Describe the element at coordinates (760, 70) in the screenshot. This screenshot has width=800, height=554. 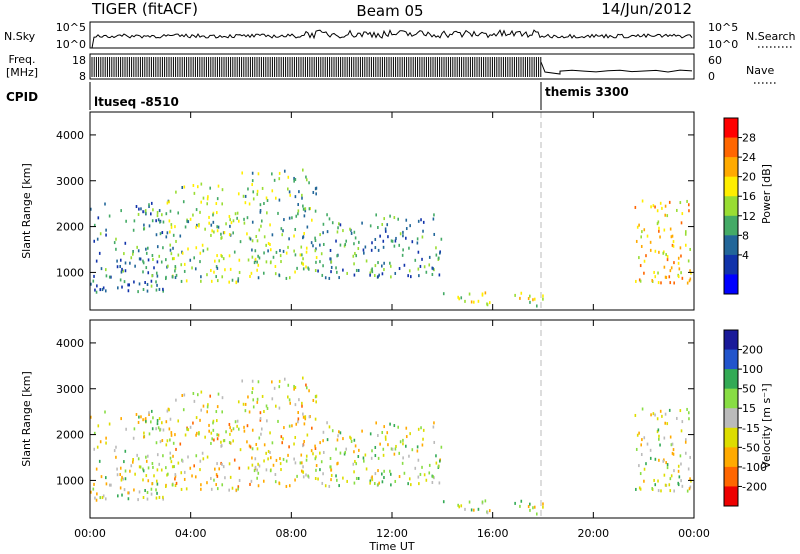
I see `nave-label: Nave` at that location.